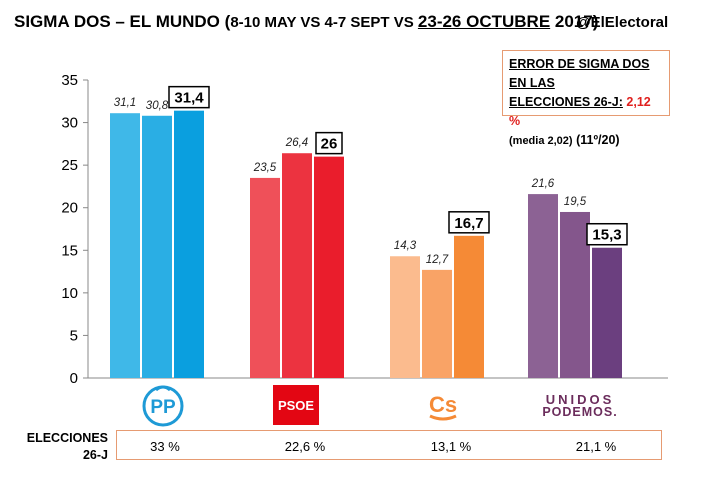 This screenshot has width=720, height=486. Describe the element at coordinates (451, 446) in the screenshot. I see `elecciones-value-cs: 13,1 %` at that location.